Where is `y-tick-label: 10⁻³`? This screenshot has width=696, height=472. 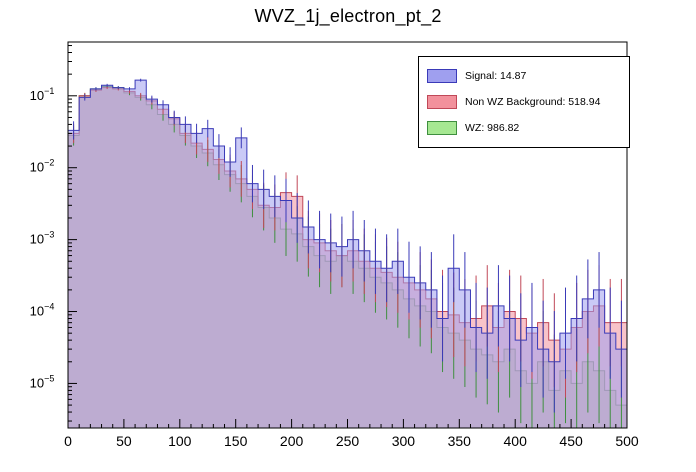 y-tick-label: 10⁻³ is located at coordinates (42, 238).